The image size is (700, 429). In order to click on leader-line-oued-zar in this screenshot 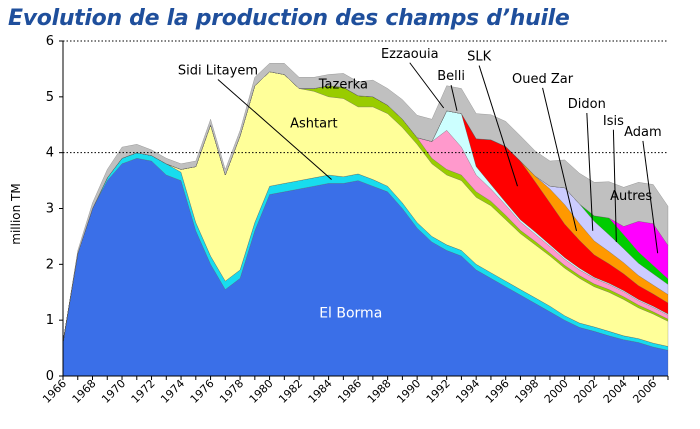, I will do `click(559, 159)`.